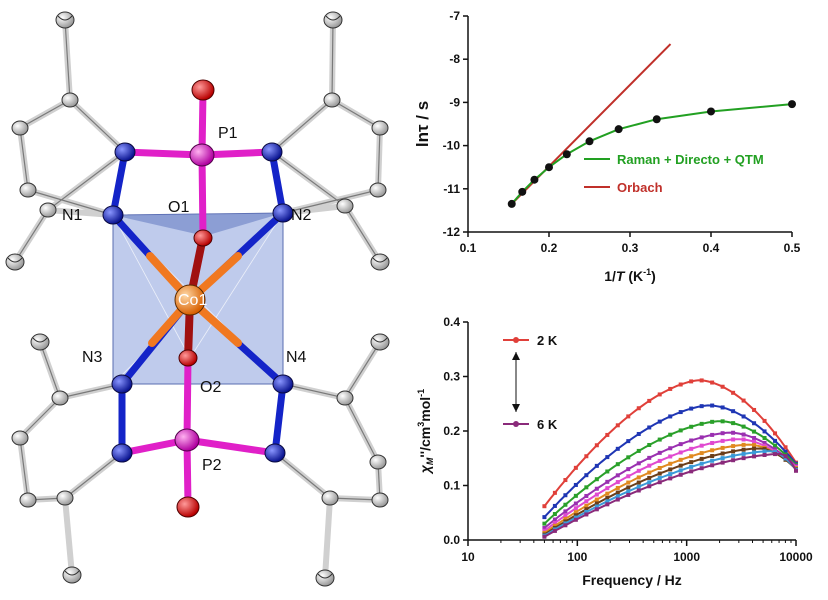 The height and width of the screenshot is (600, 828). I want to click on cobalt-atom, so click(190, 300).